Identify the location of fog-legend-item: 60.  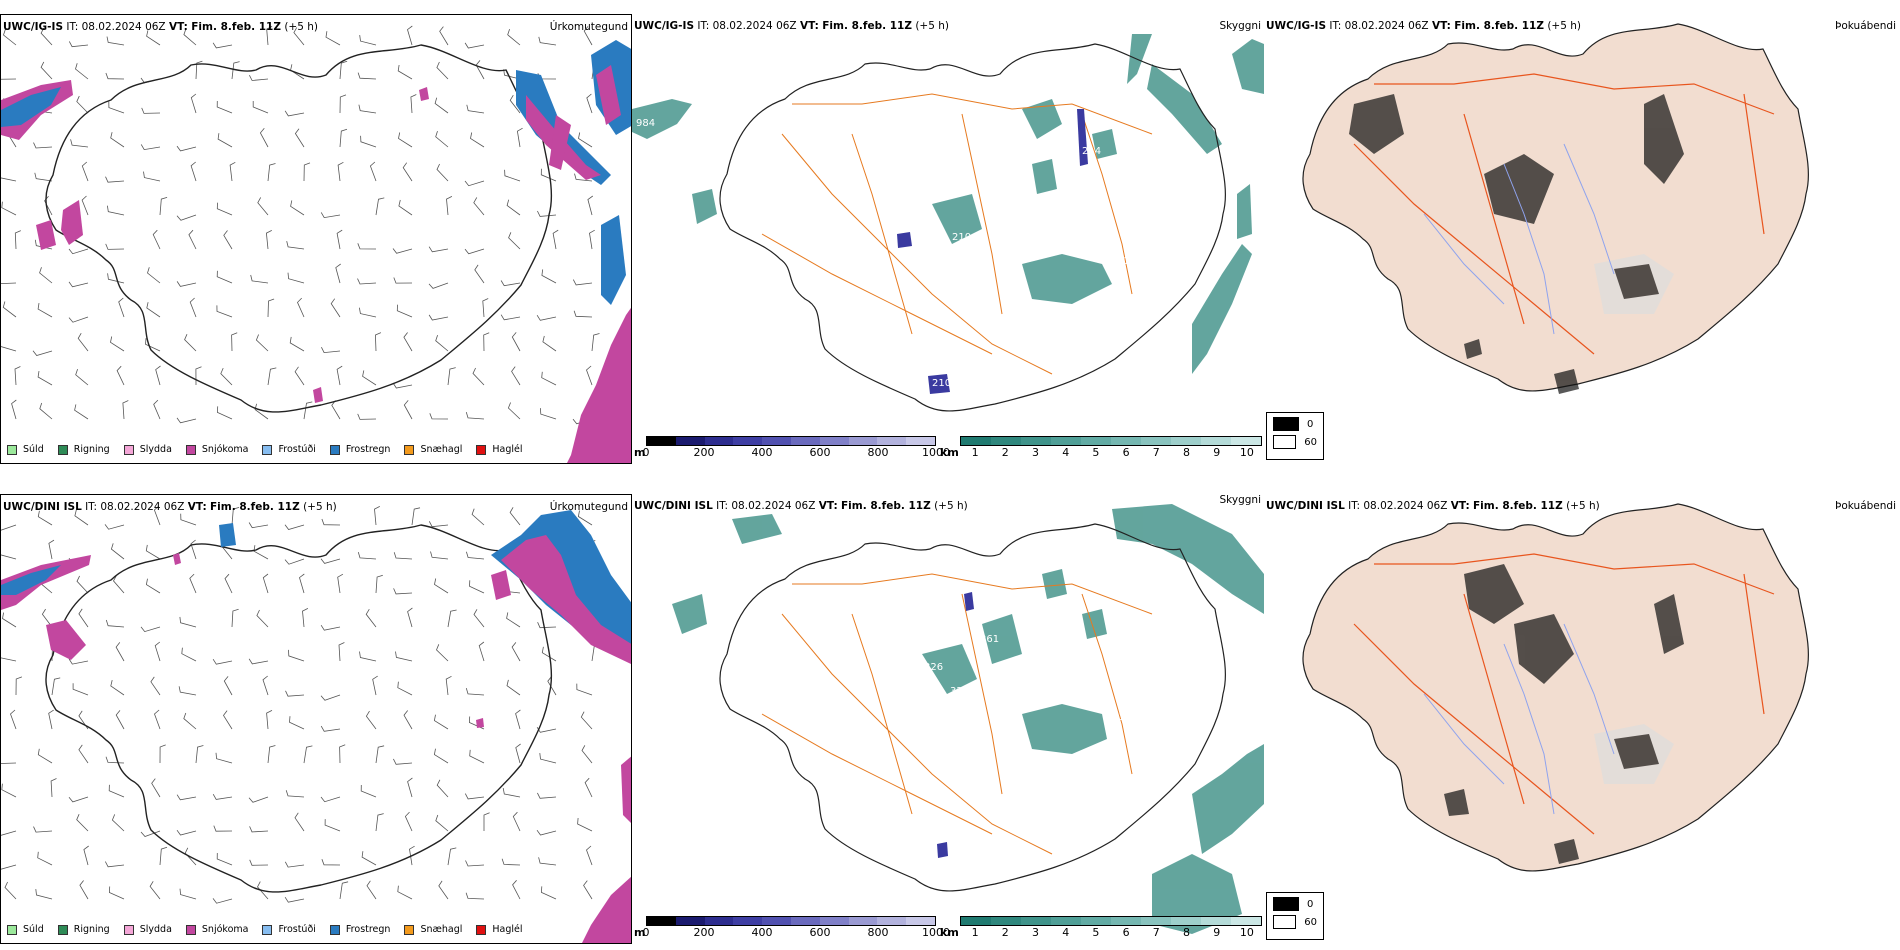
(1295, 442).